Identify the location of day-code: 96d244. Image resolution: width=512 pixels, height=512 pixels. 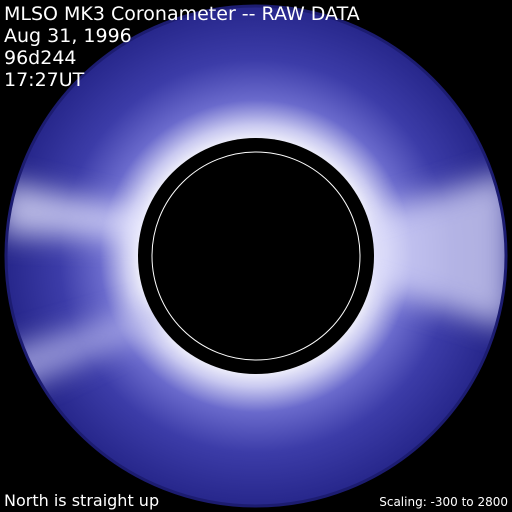
(40, 58).